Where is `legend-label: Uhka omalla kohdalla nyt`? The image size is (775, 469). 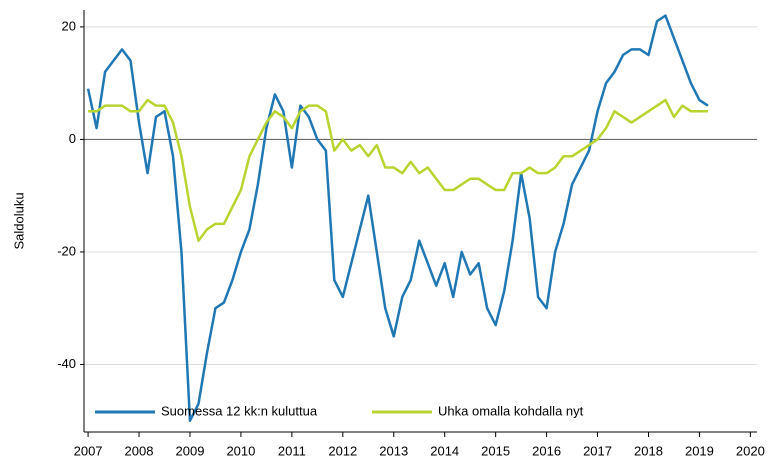
legend-label: Uhka omalla kohdalla nyt is located at coordinates (511, 410).